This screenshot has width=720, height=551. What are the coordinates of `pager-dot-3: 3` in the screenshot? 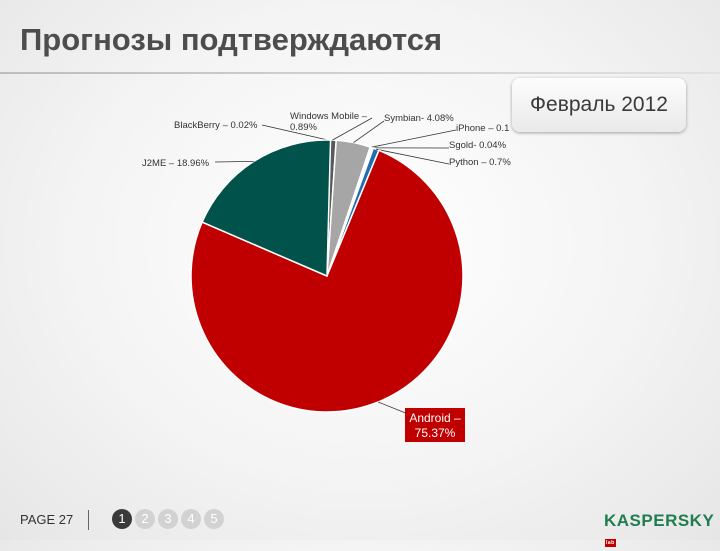 It's located at (168, 519).